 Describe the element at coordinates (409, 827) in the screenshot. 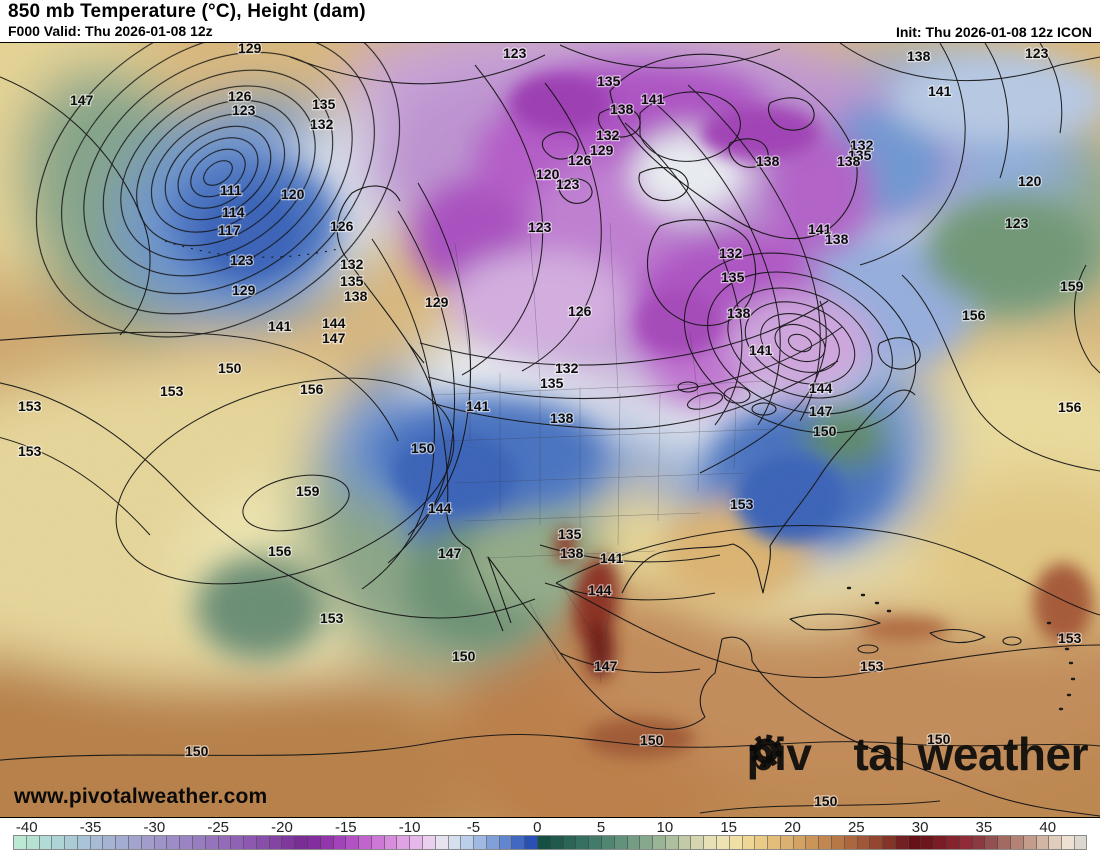

I see `colorbar-tick: -10` at that location.